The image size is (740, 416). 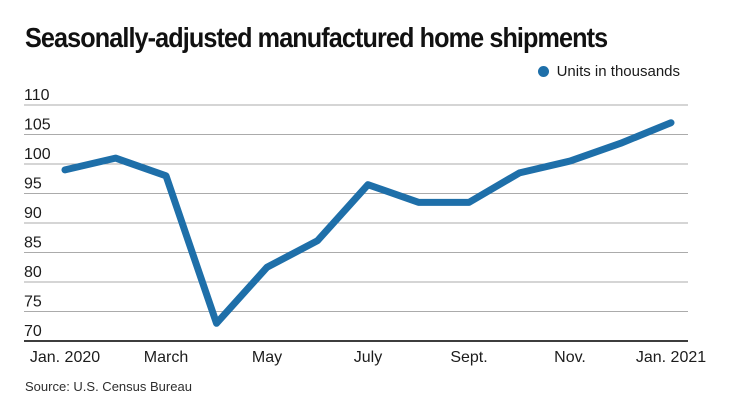 I want to click on legend: Units in thousands, so click(x=608, y=71).